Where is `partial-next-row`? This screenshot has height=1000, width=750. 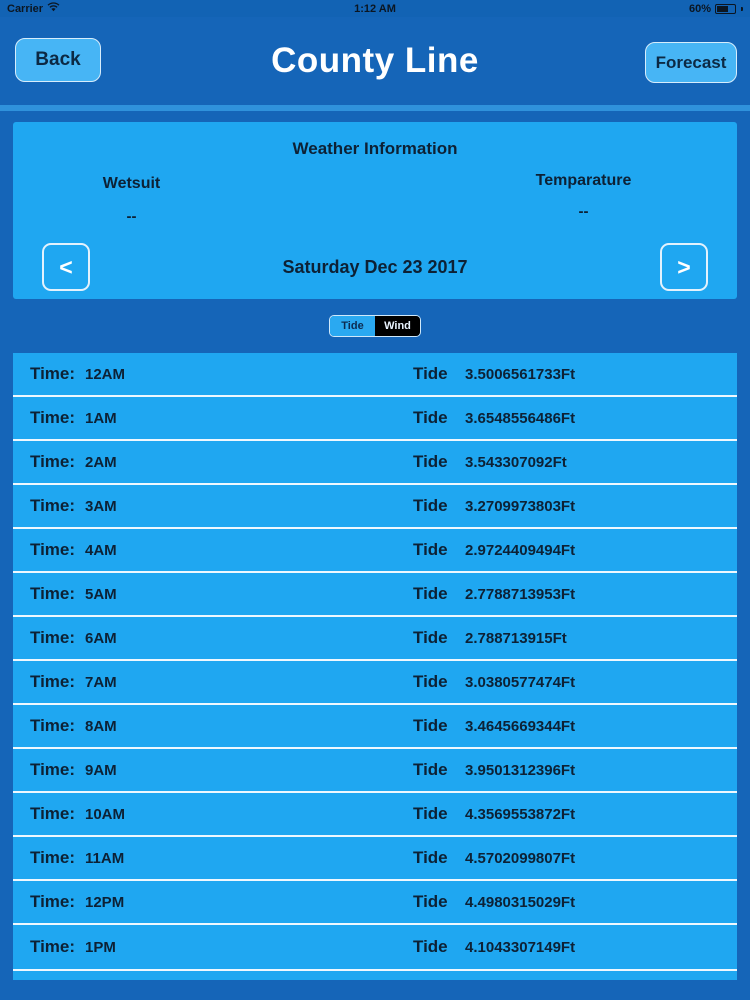 partial-next-row is located at coordinates (375, 974).